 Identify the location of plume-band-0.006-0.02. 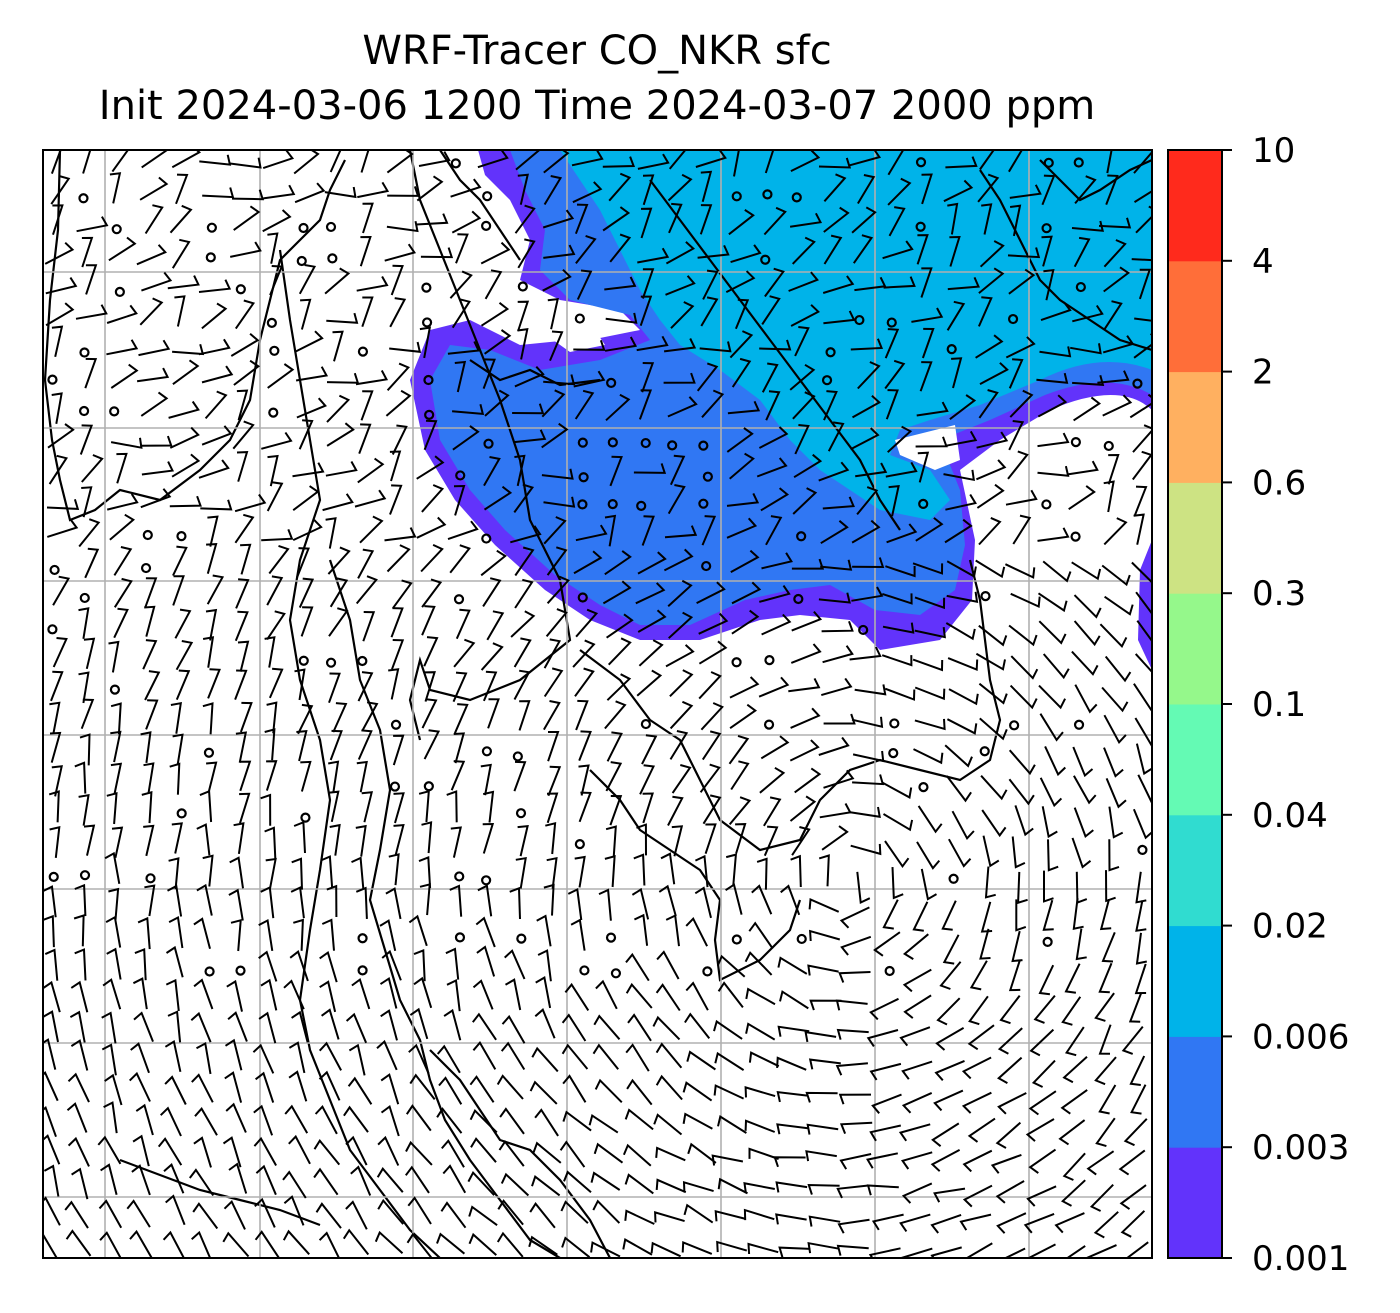
(856, 335).